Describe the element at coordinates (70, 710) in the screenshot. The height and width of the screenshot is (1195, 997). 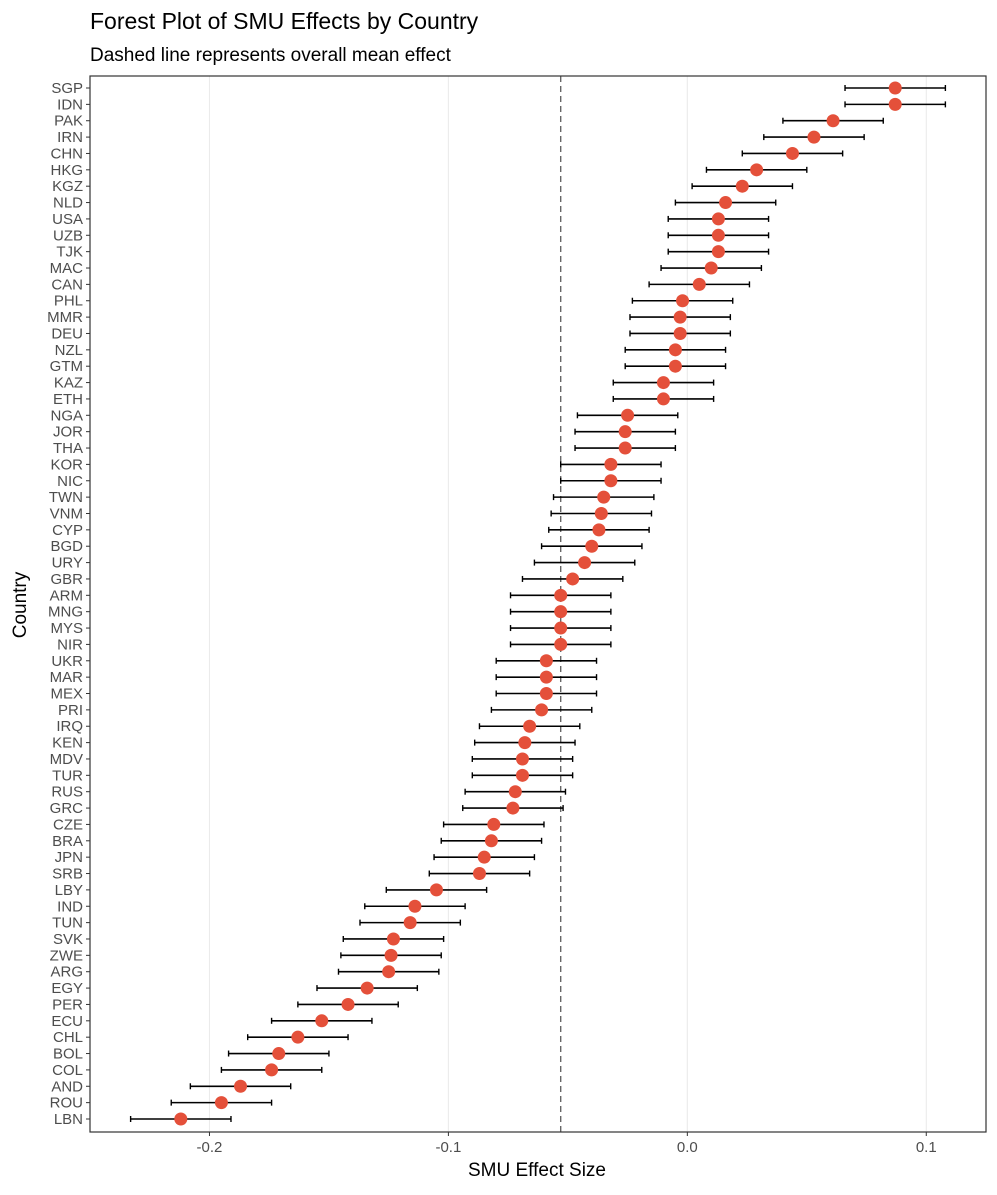
I see `y-tick-label-PRI: PRI` at that location.